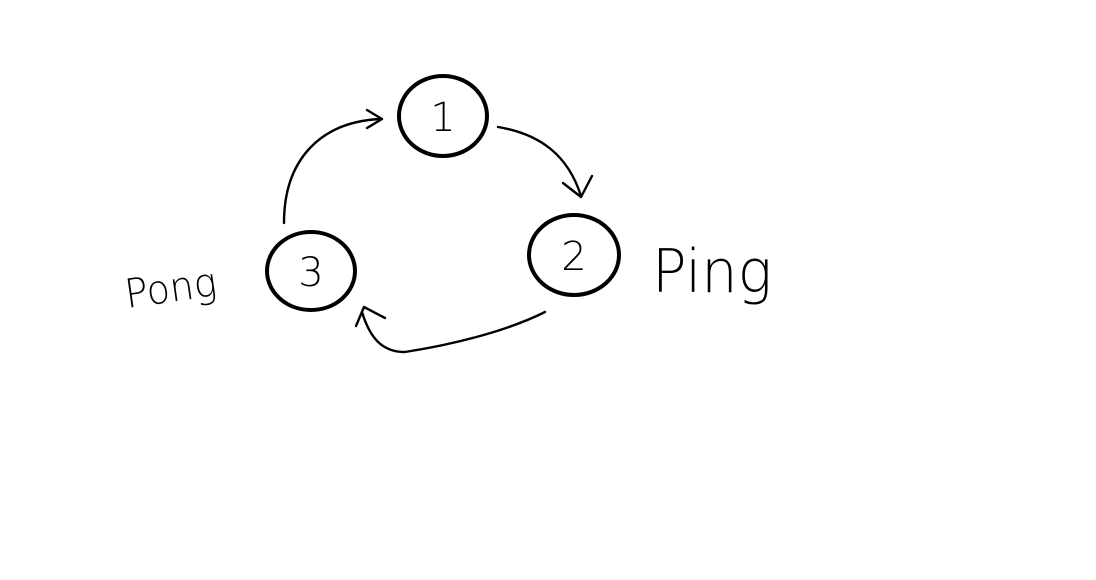 The height and width of the screenshot is (580, 1096). I want to click on node-label: 1, so click(442, 118).